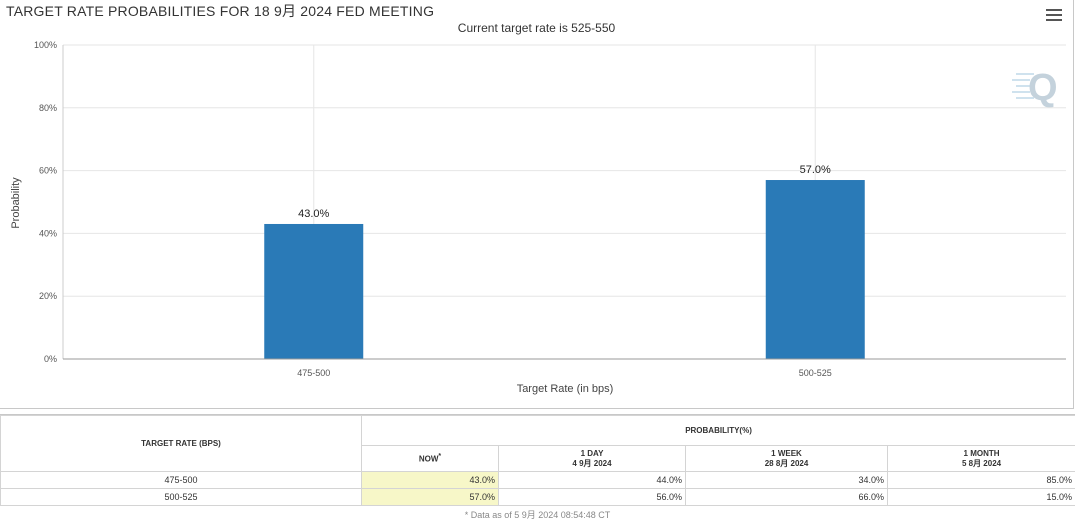 This screenshot has height=522, width=1075. What do you see at coordinates (439, 456) in the screenshot?
I see `header-now-mark: *` at bounding box center [439, 456].